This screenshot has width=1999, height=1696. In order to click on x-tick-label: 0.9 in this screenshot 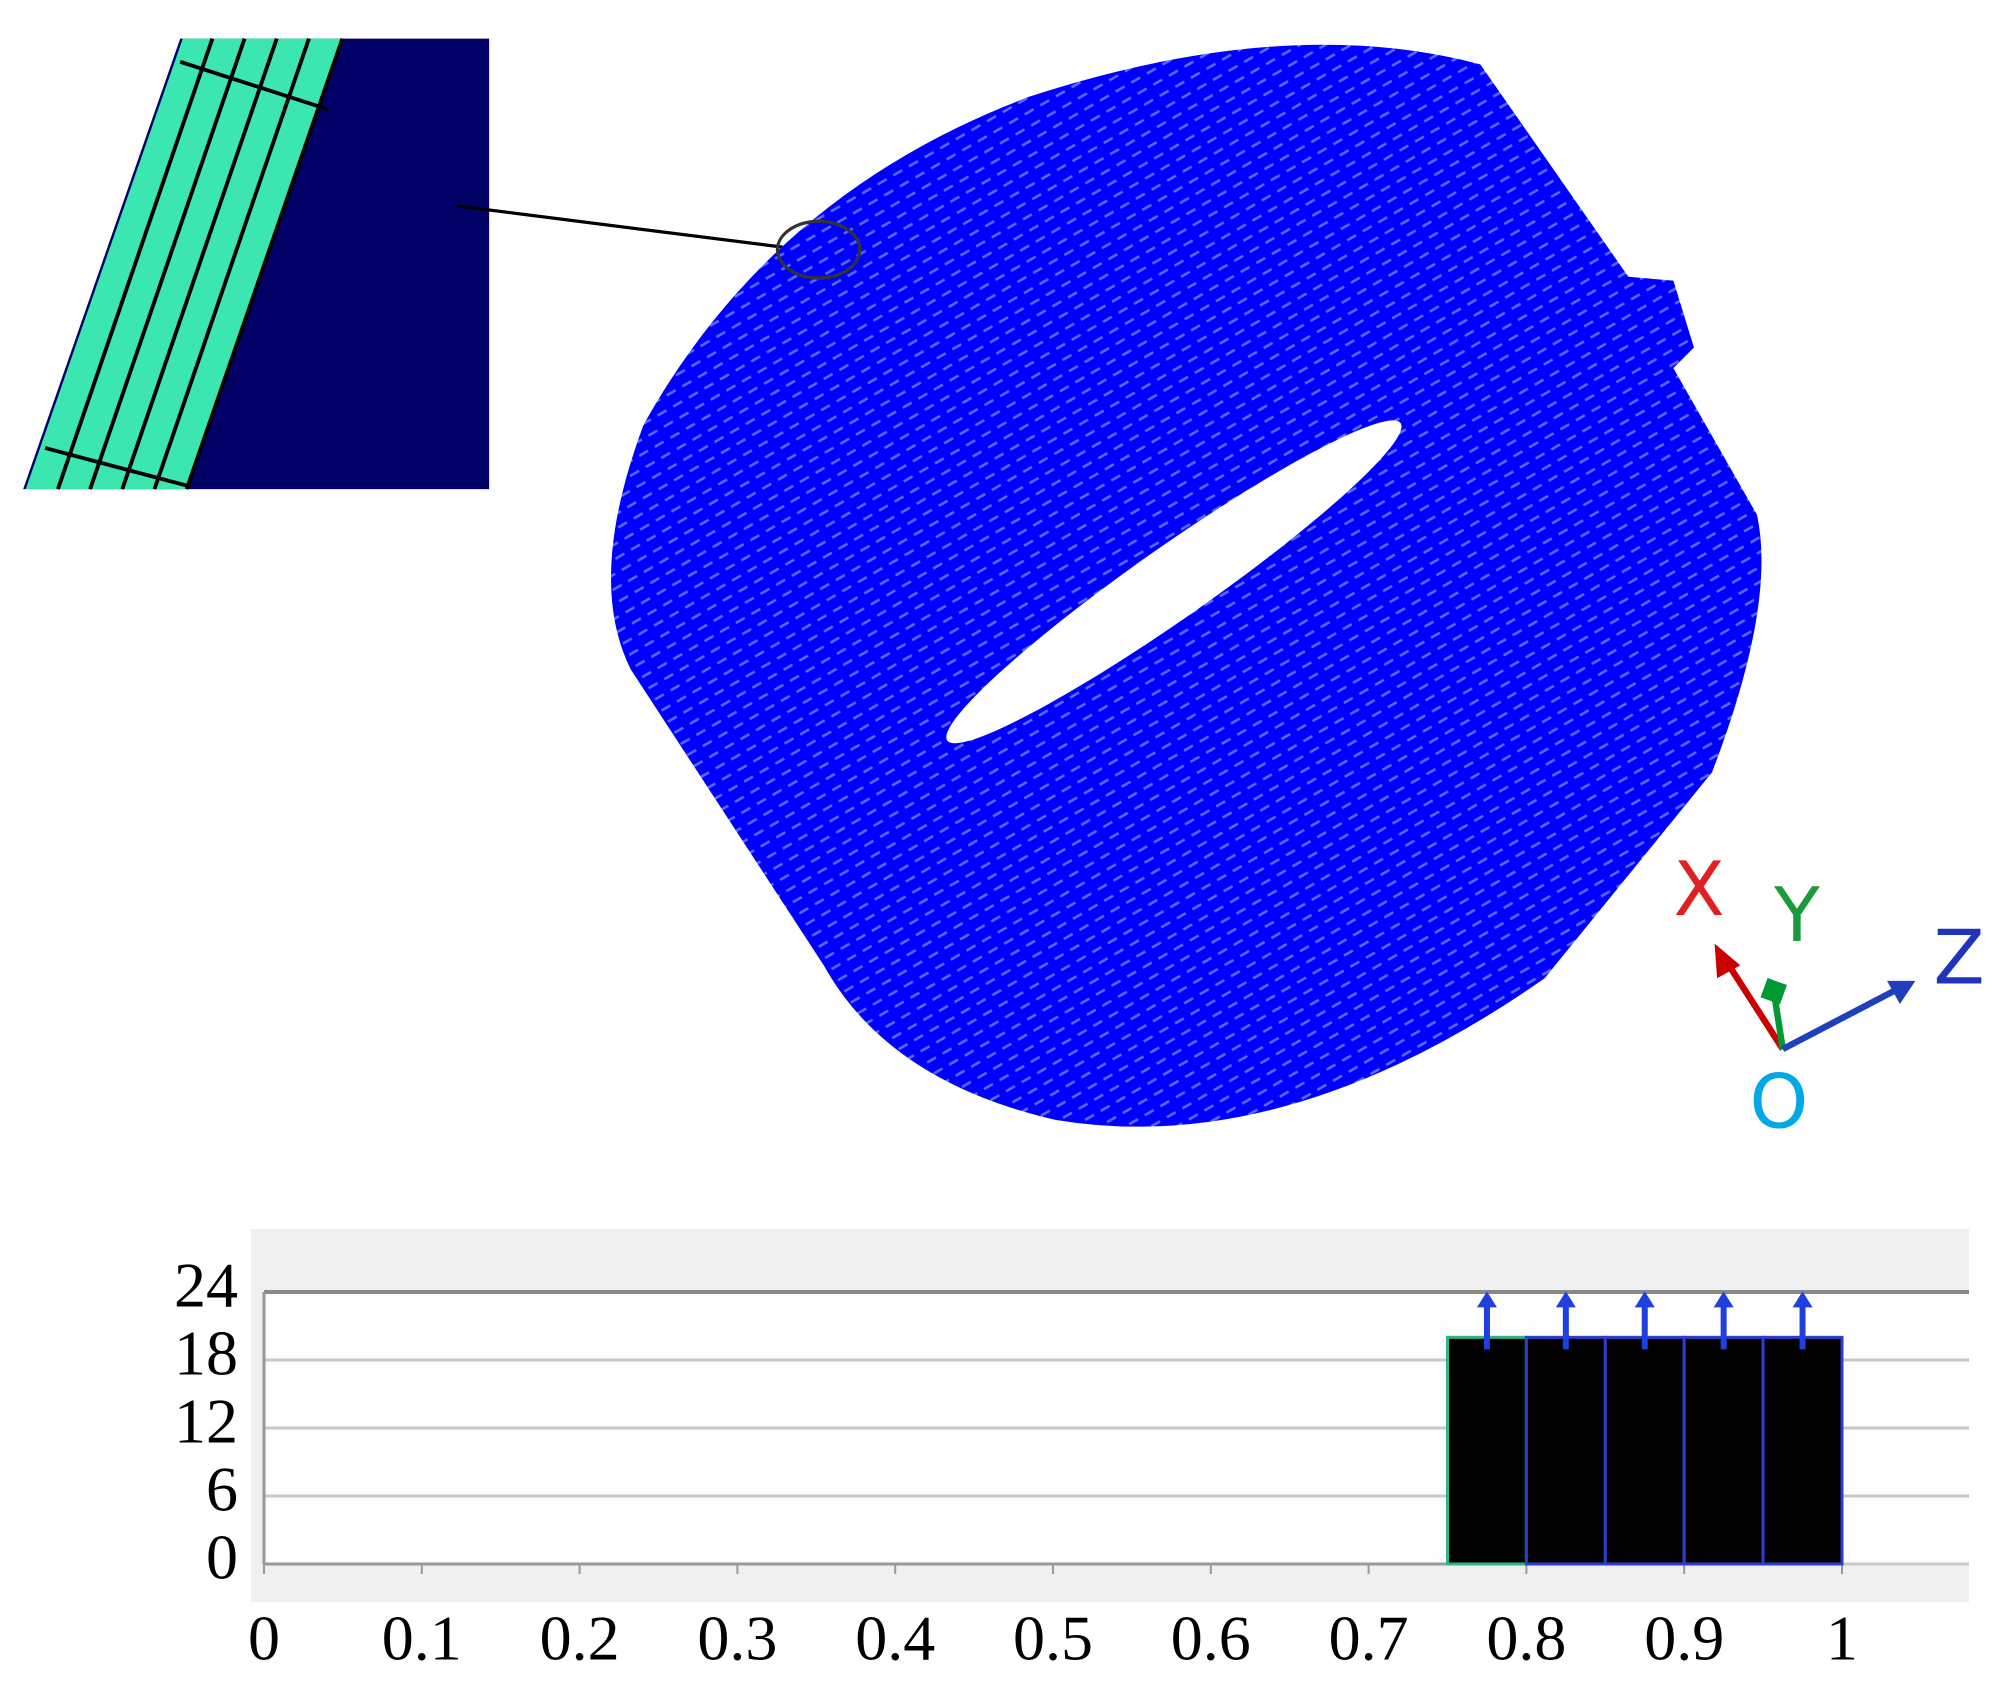, I will do `click(1684, 1638)`.